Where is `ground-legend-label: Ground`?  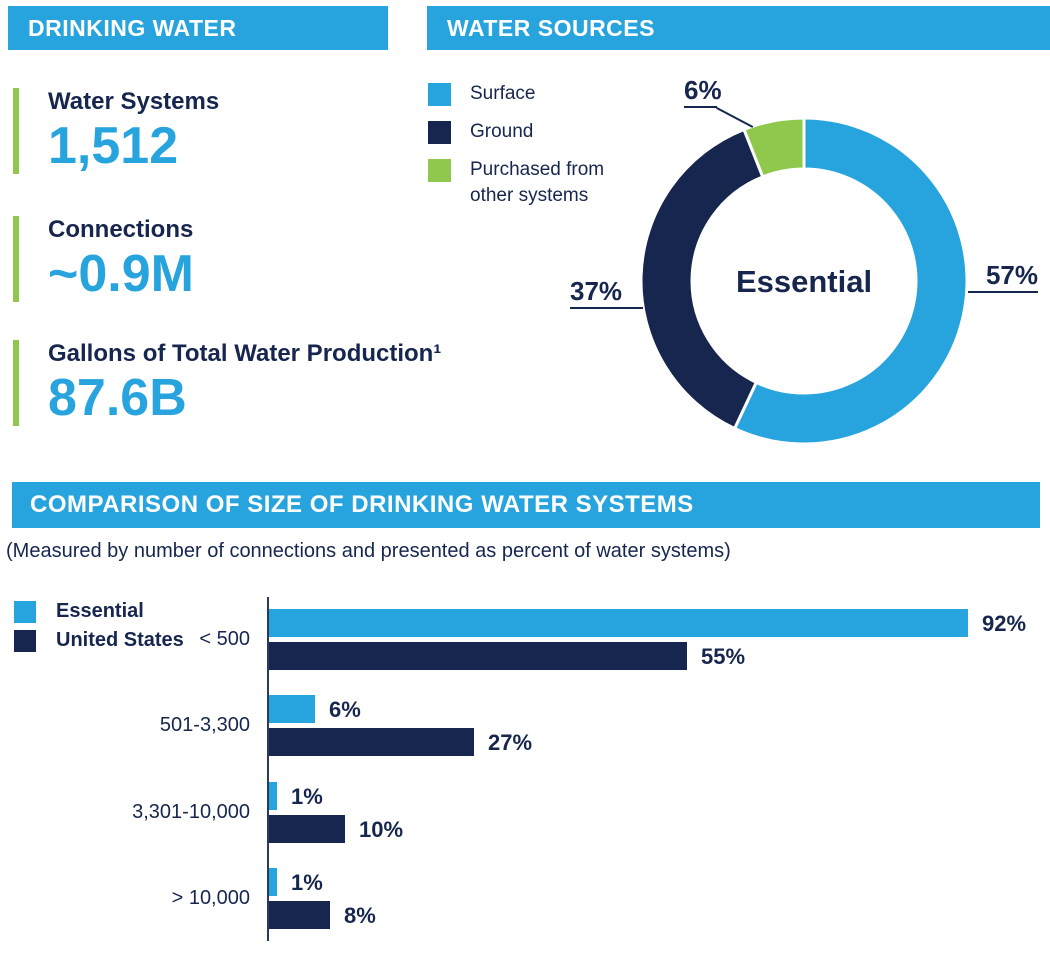
ground-legend-label: Ground is located at coordinates (502, 131).